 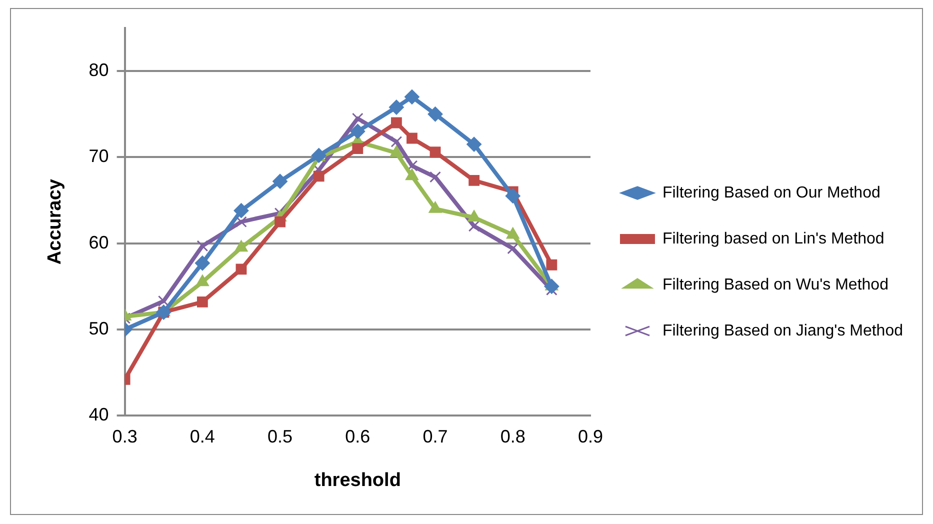 What do you see at coordinates (771, 193) in the screenshot?
I see `legend-label: Filtering Based on Our Method` at bounding box center [771, 193].